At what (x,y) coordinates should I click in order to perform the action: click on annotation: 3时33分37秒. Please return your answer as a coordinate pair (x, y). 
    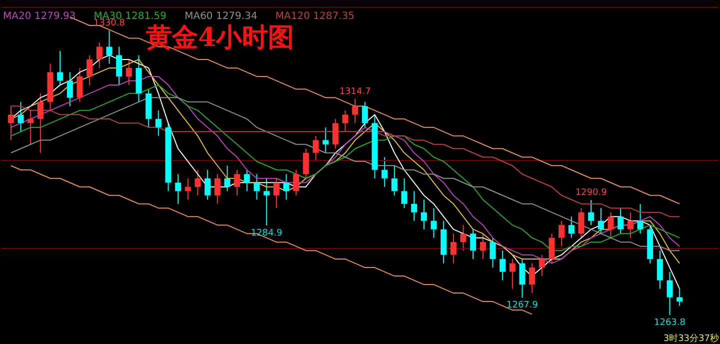
    Looking at the image, I should click on (691, 338).